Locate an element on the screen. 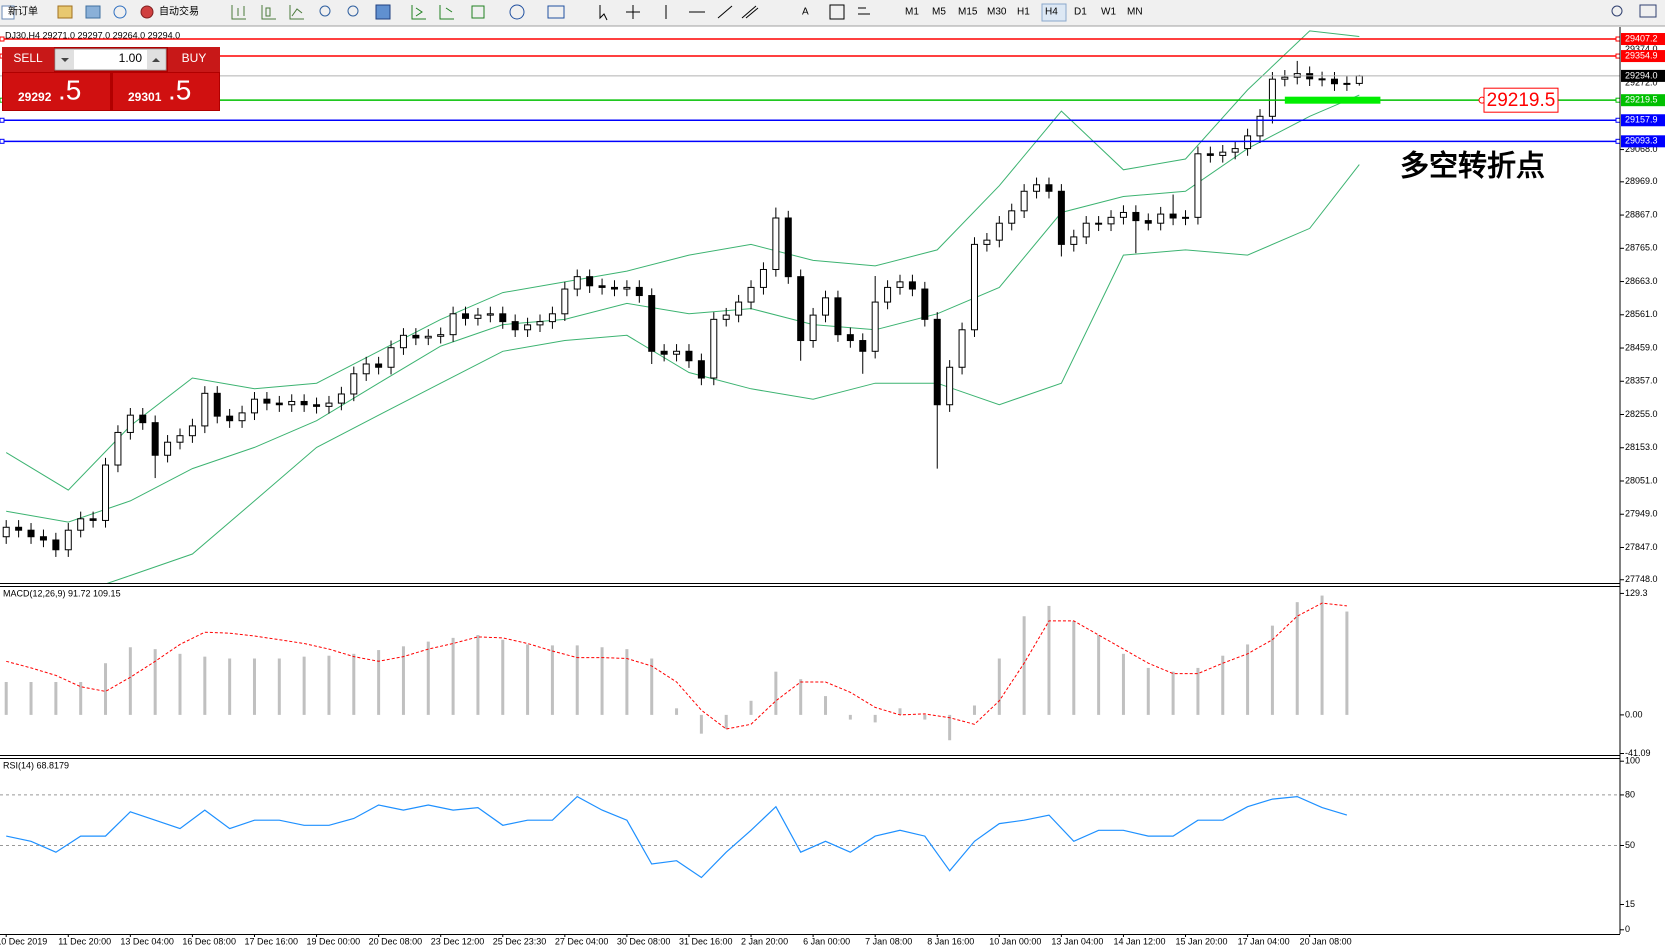 The width and height of the screenshot is (1665, 947). buy-price: 29301 is located at coordinates (145, 97).